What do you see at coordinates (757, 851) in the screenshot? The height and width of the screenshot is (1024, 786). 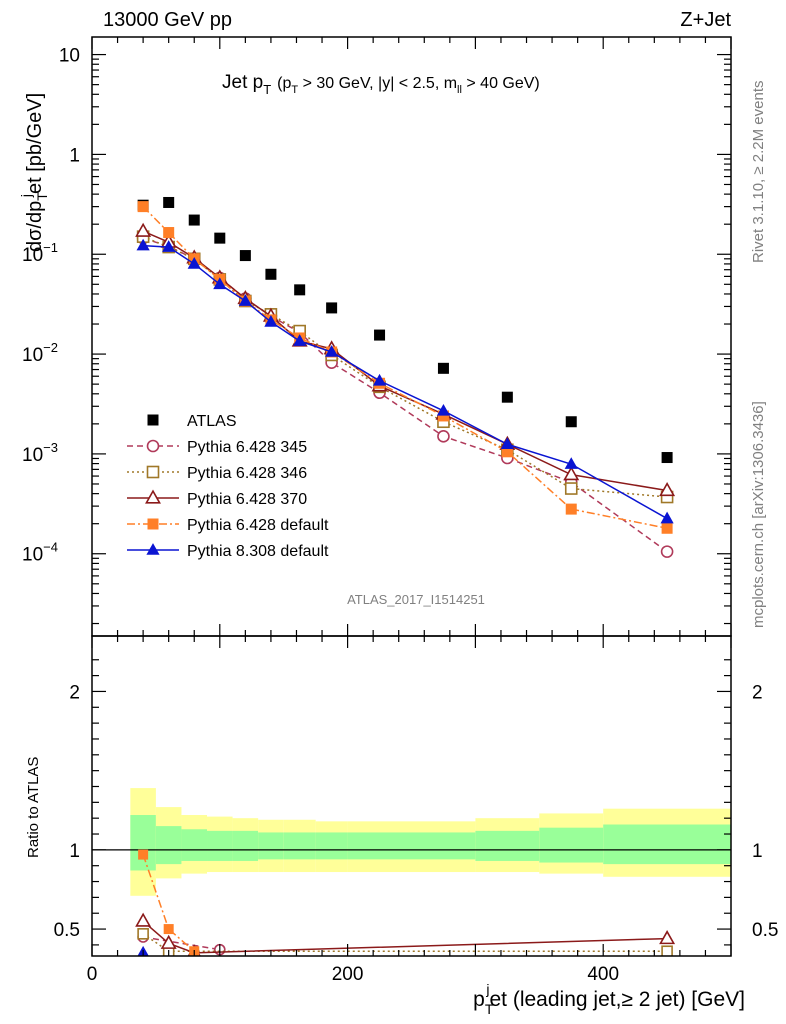 I see `ratio-y-tick-label-right: 1` at bounding box center [757, 851].